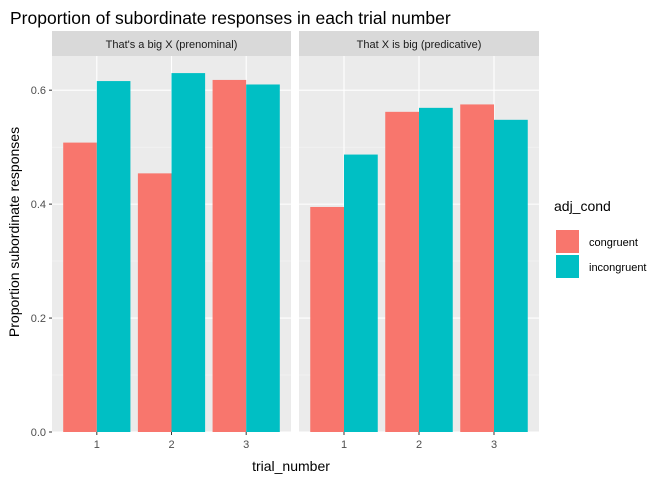 The image size is (672, 480). I want to click on legend-key-congruent, so click(567, 241).